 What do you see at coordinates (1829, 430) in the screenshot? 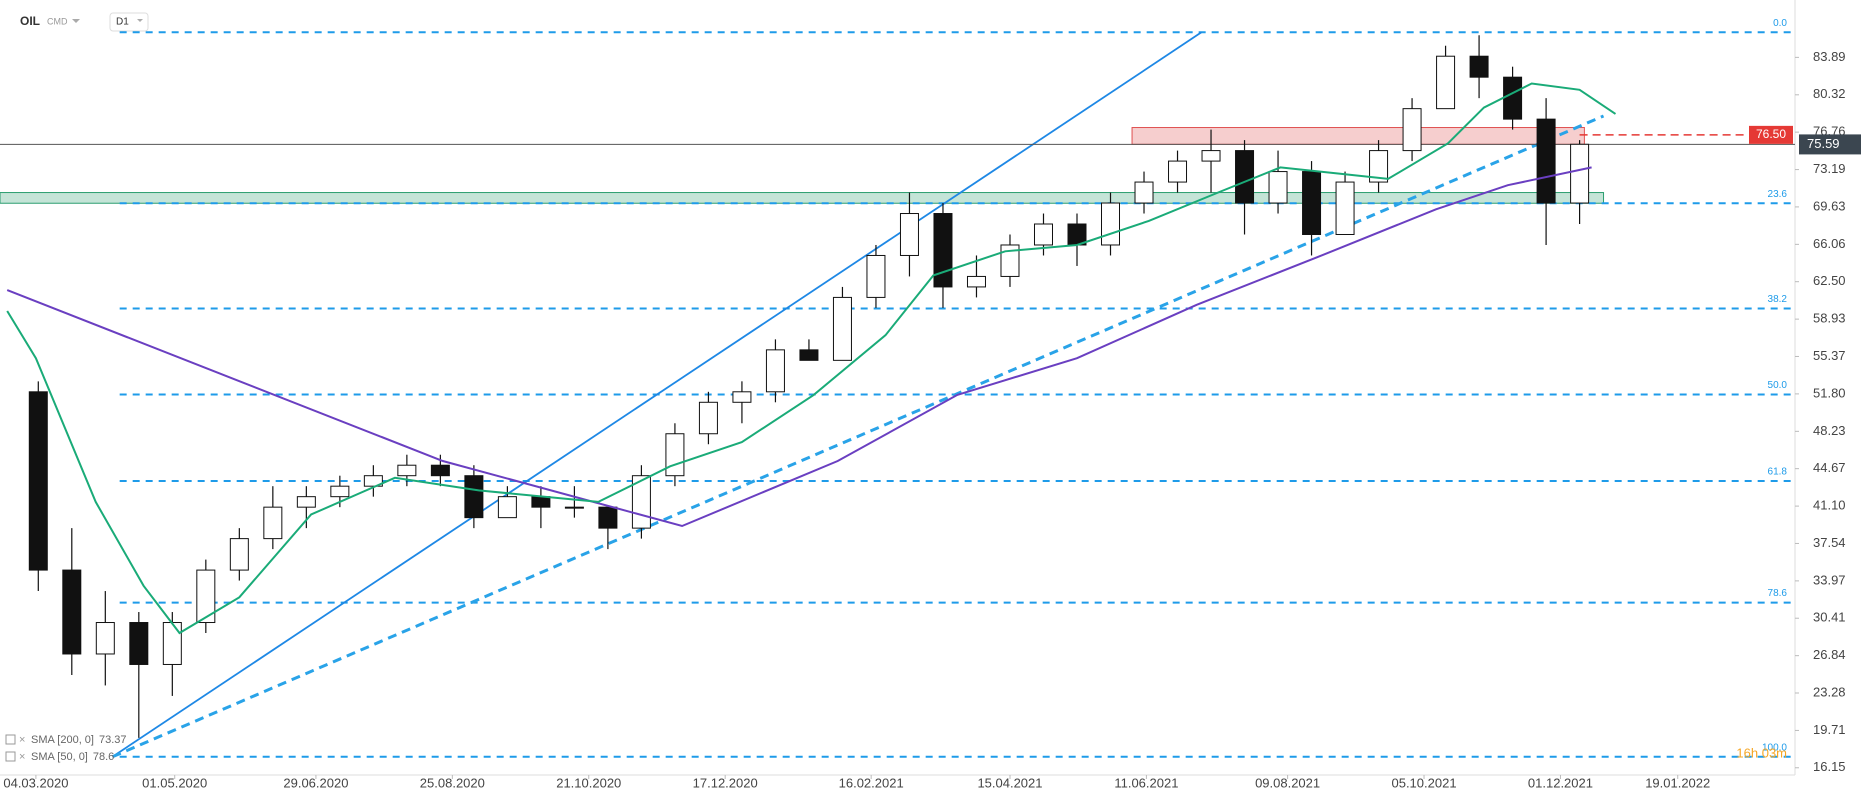
I see `y-tick-label: 48.23` at bounding box center [1829, 430].